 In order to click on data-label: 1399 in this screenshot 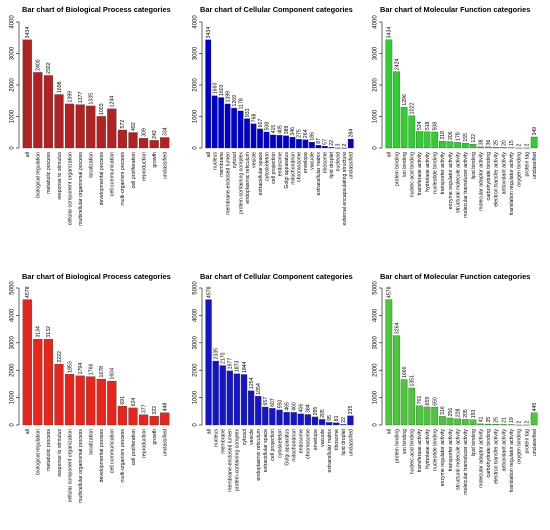, I will do `click(228, 97)`.